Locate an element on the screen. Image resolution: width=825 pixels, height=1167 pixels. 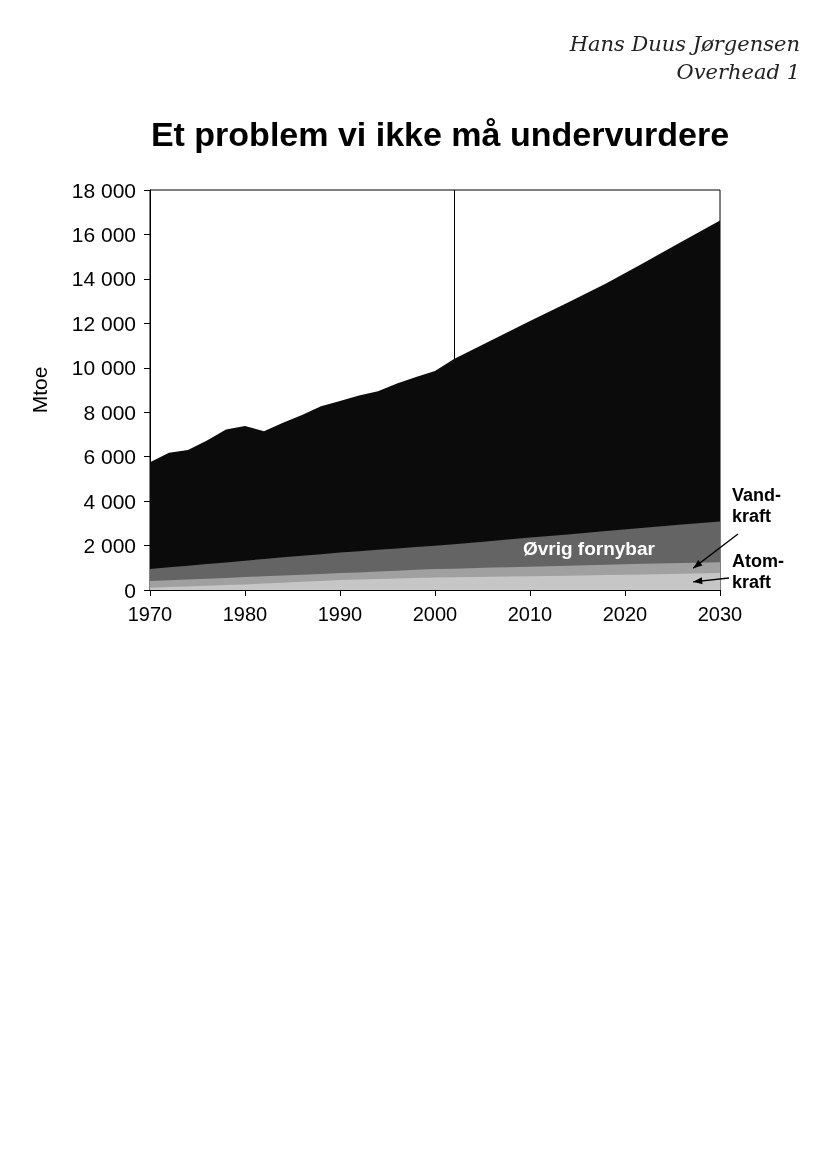
x-tick-label: 1970 is located at coordinates (150, 614).